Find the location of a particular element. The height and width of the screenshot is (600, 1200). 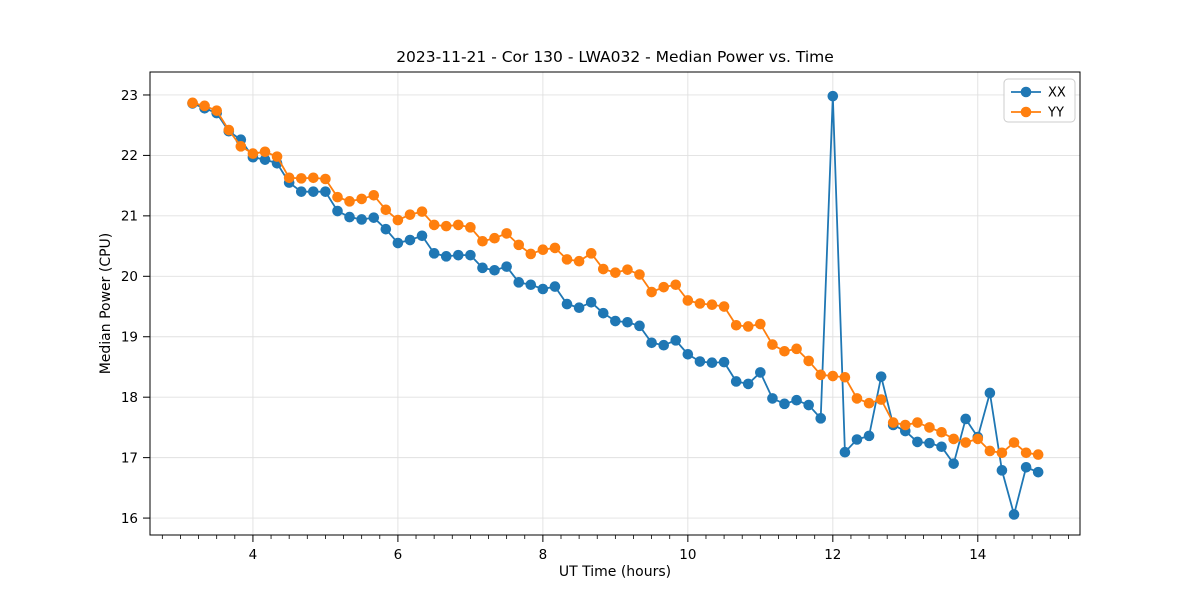

legend-item-yy is located at coordinates (1026, 112).